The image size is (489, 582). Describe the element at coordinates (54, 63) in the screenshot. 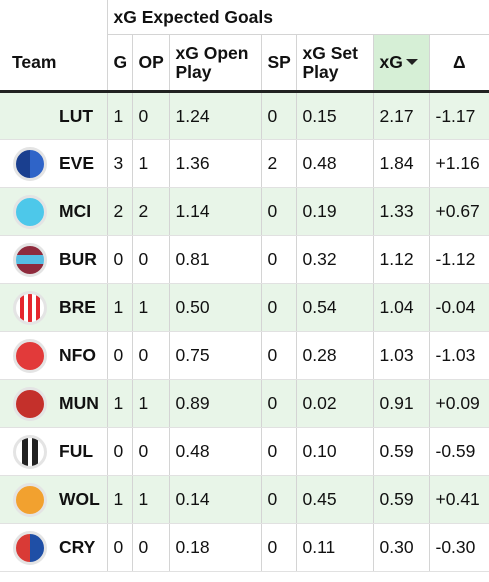

I see `column-header-team: Team` at that location.